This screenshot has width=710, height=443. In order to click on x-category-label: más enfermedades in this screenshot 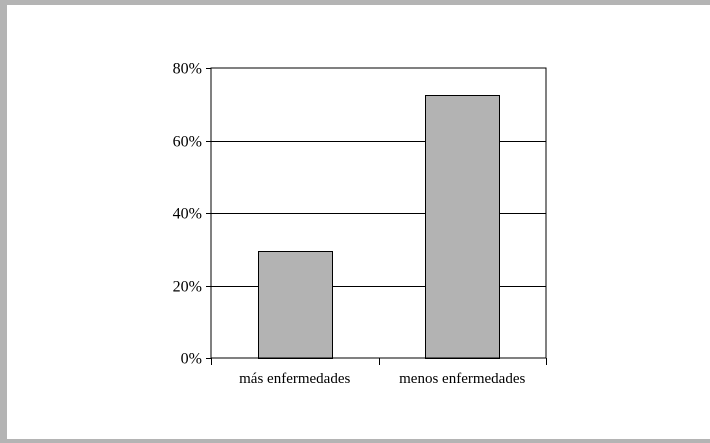, I will do `click(294, 379)`.